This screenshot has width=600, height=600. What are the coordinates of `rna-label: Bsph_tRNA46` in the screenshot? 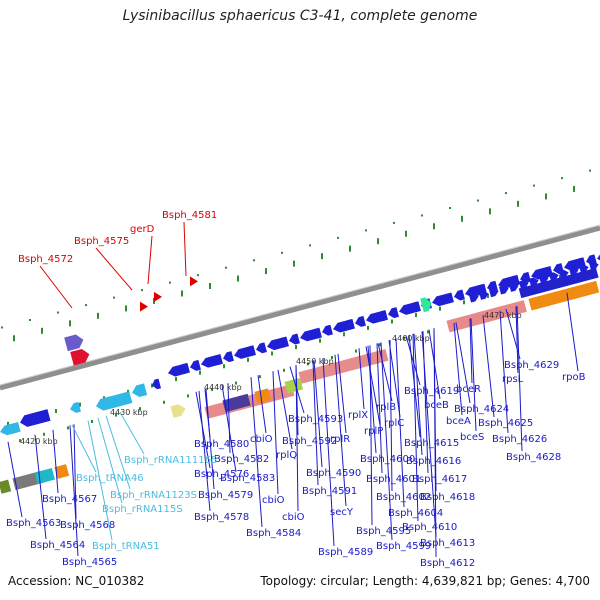 It's located at (110, 478).